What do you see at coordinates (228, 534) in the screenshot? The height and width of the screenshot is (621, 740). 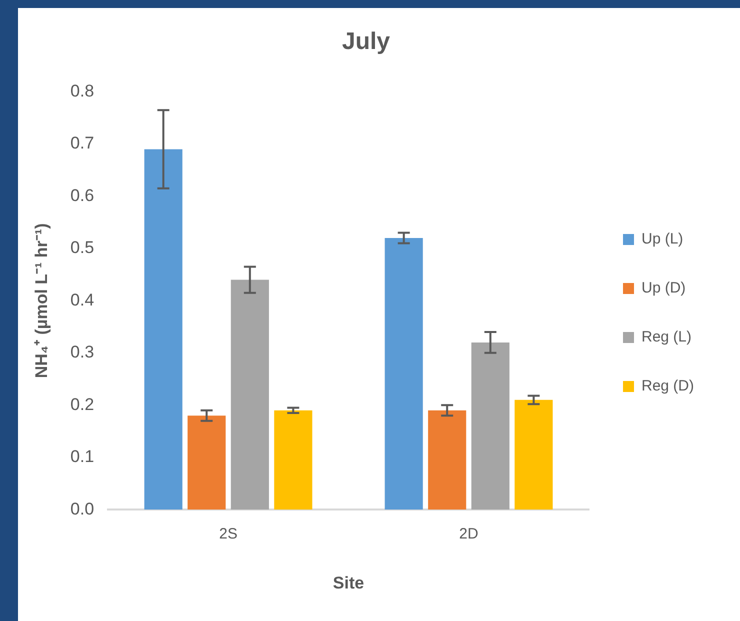 I see `x-tick-label: 2S` at bounding box center [228, 534].